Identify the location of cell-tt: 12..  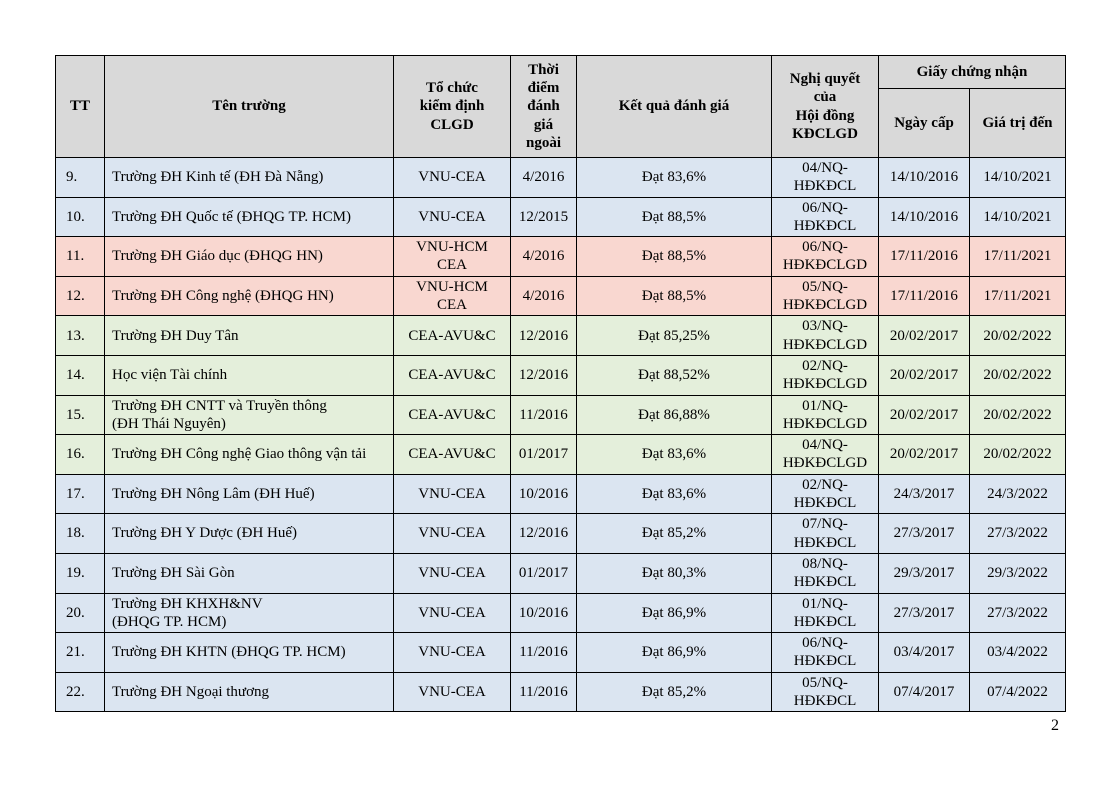
(80, 296).